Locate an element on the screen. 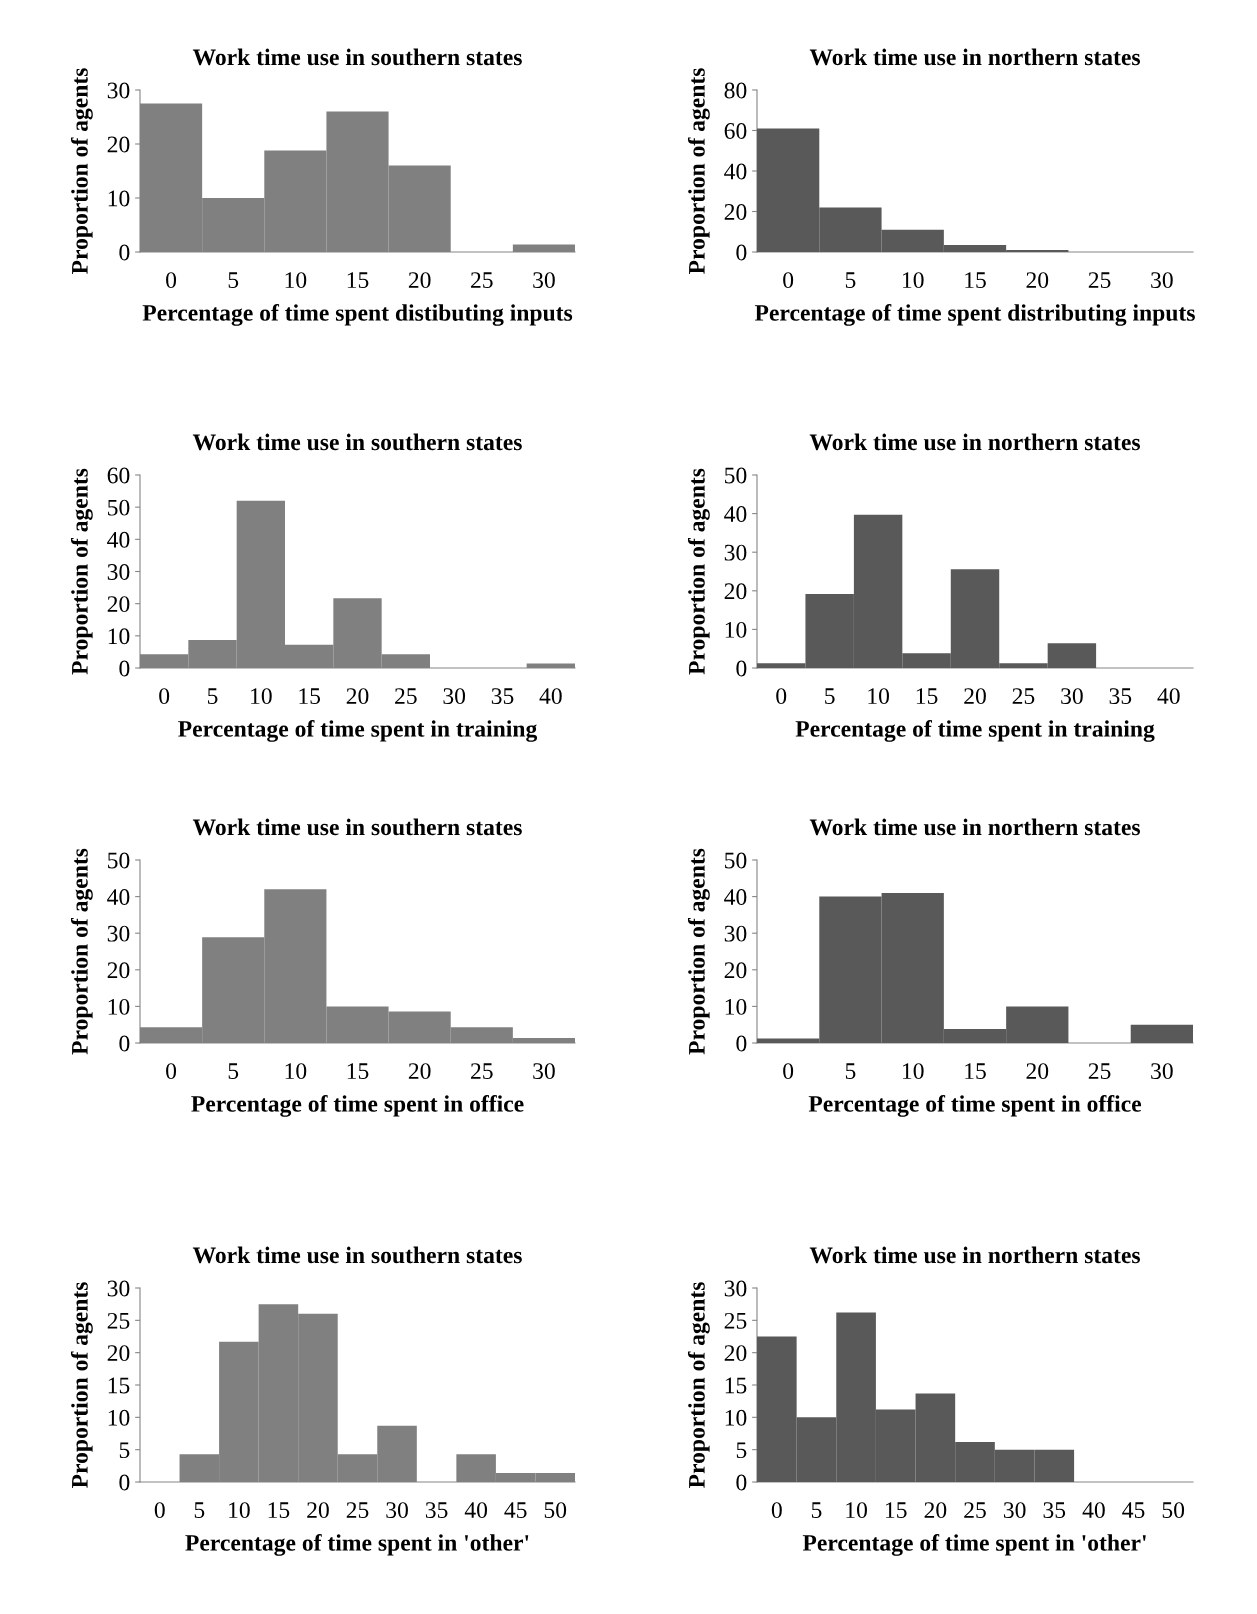  y-tick-label: 15 is located at coordinates (736, 1385).